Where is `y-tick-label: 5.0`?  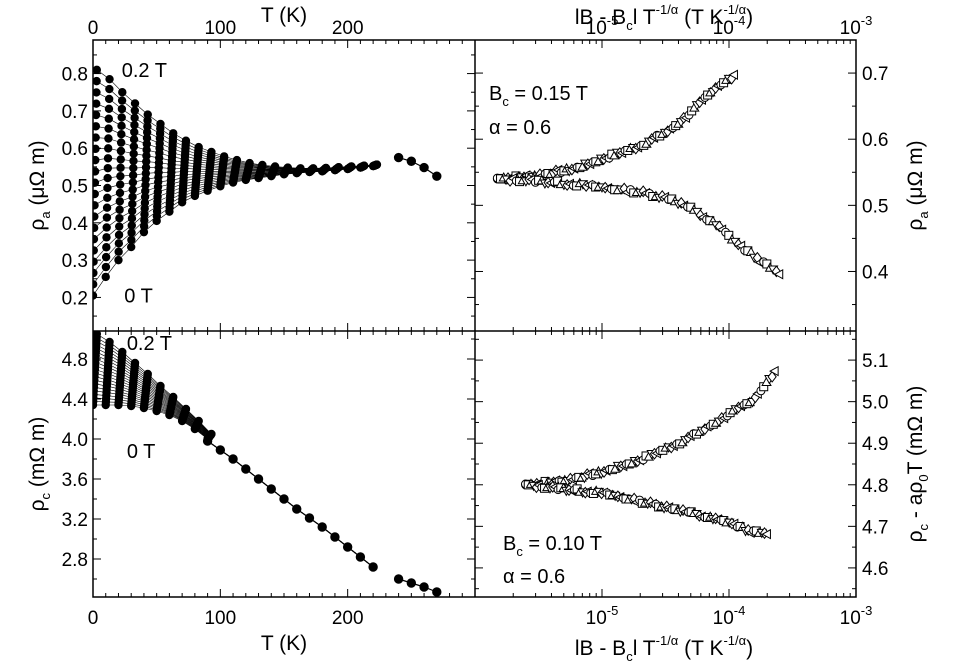
y-tick-label: 5.0 is located at coordinates (875, 403).